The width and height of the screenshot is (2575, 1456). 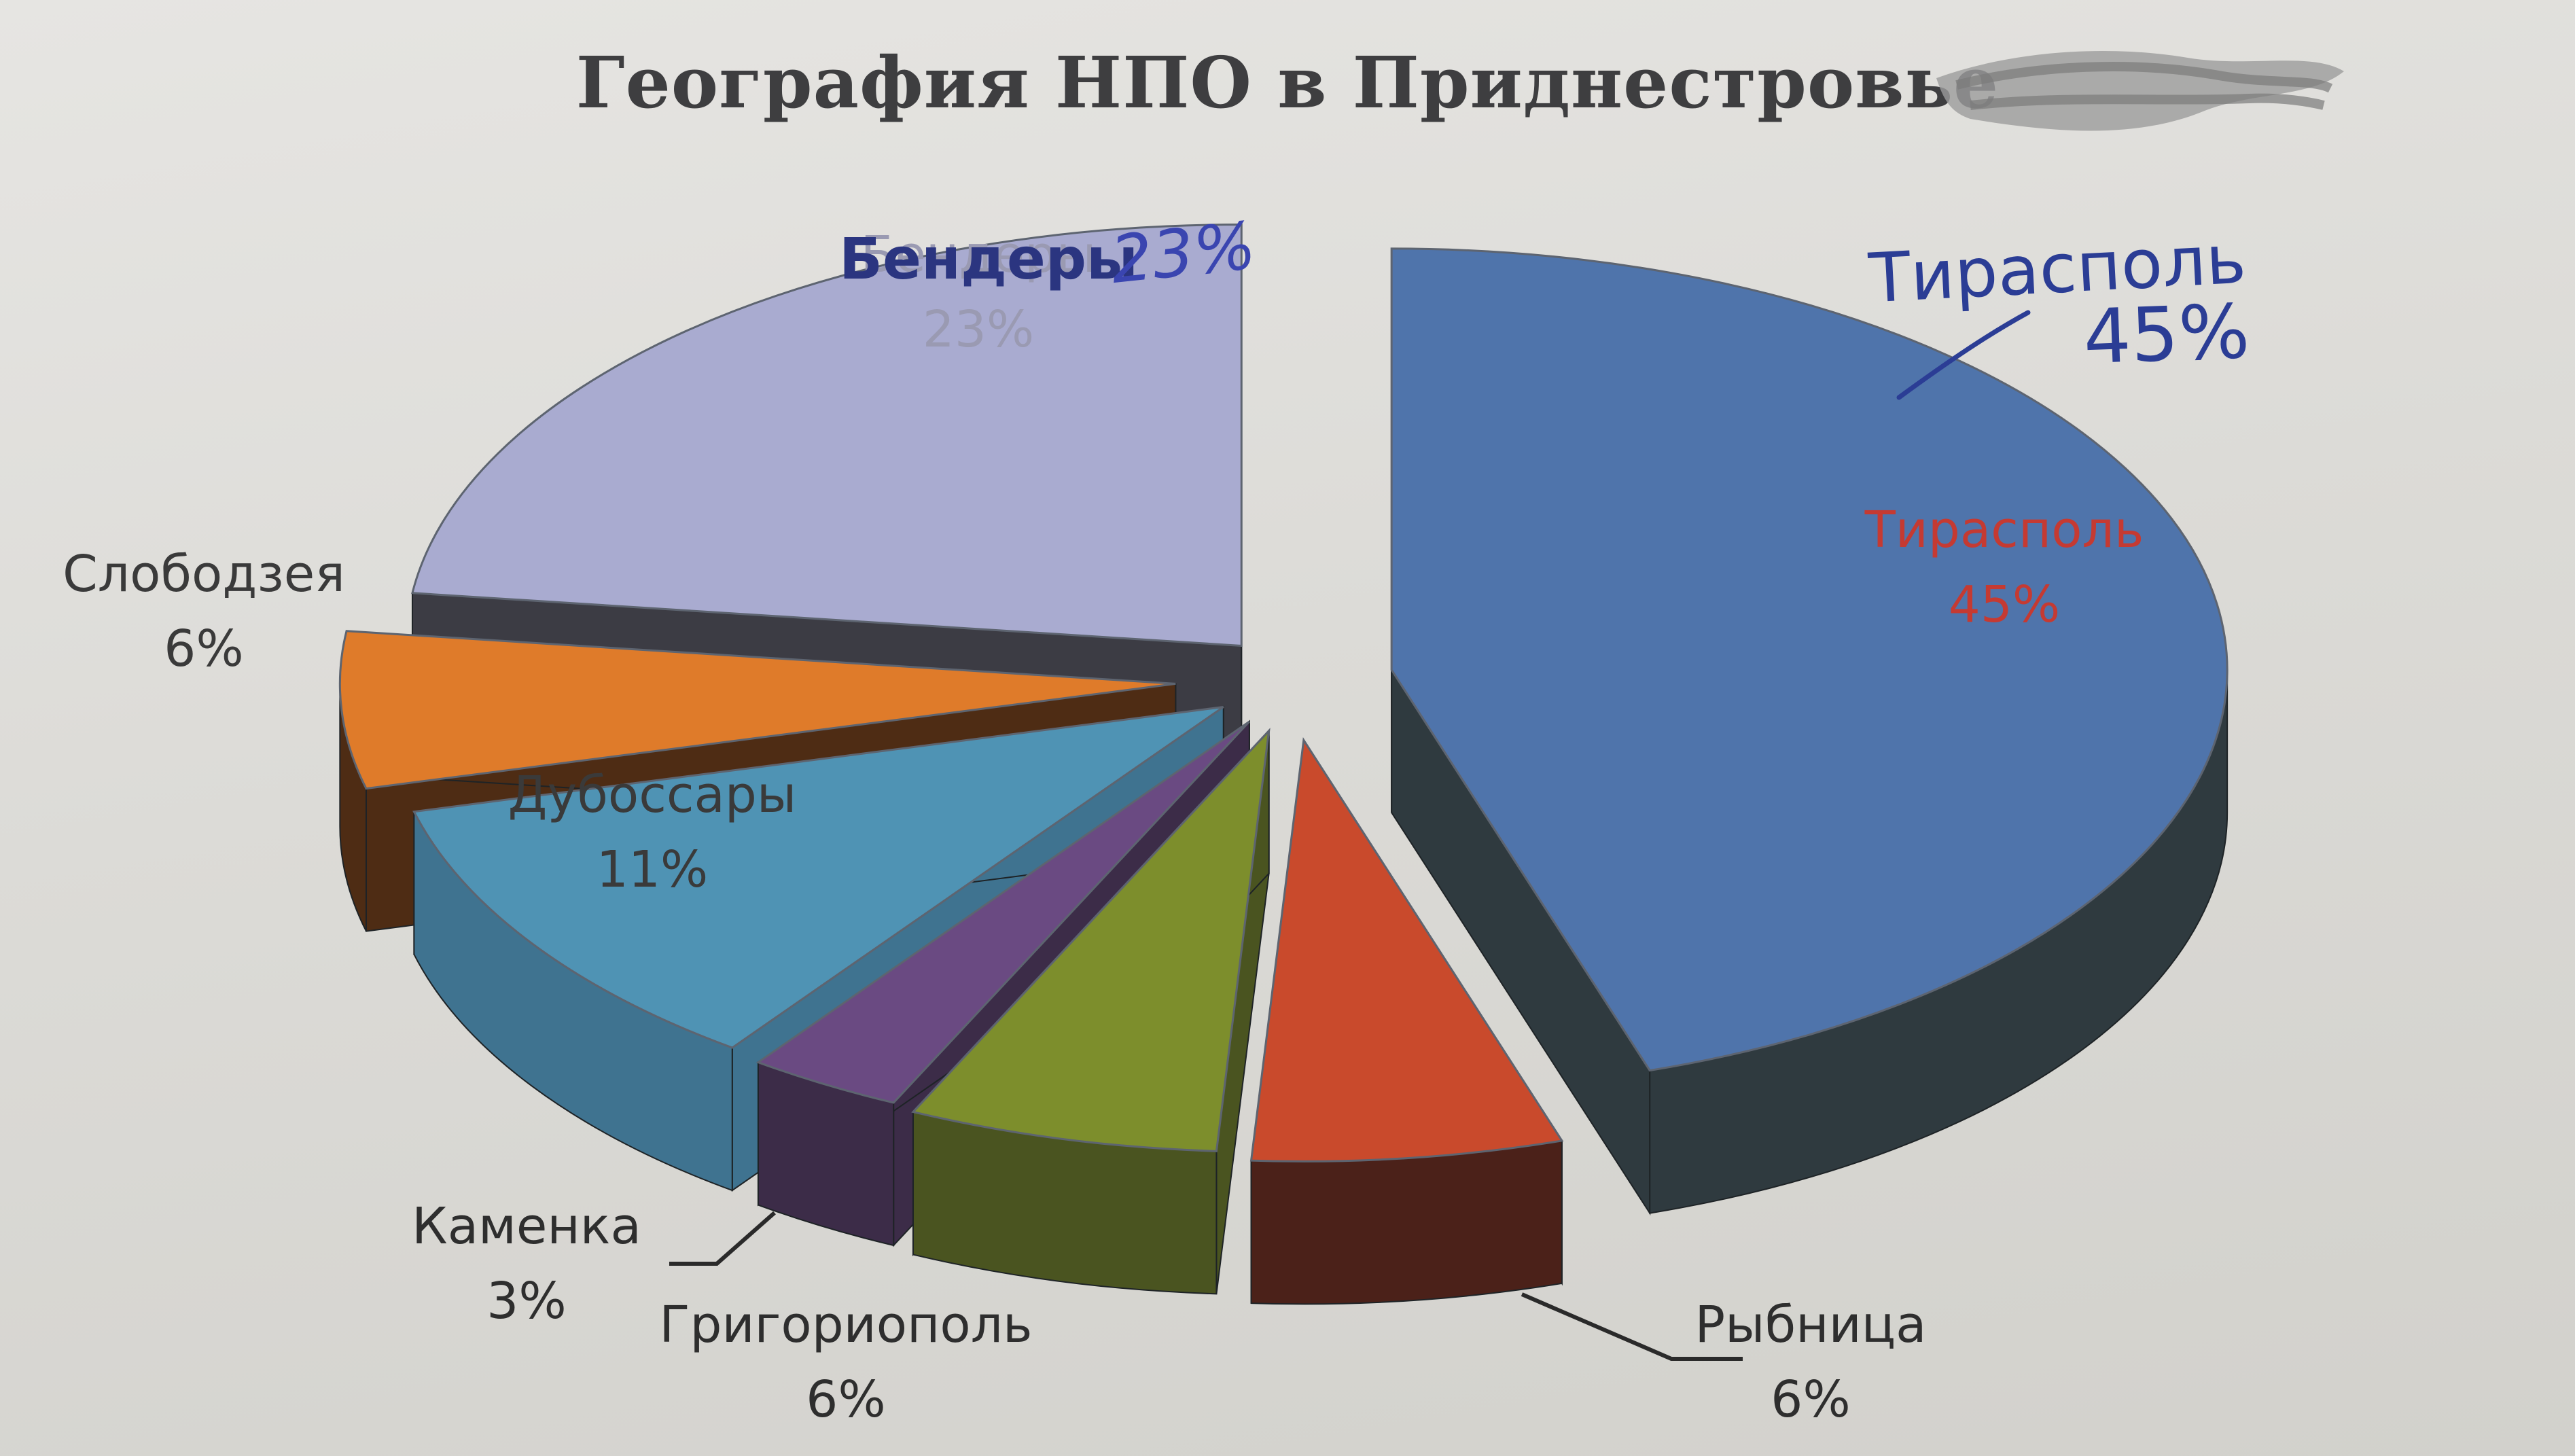 I want to click on slice-бендеры, so click(x=827, y=435).